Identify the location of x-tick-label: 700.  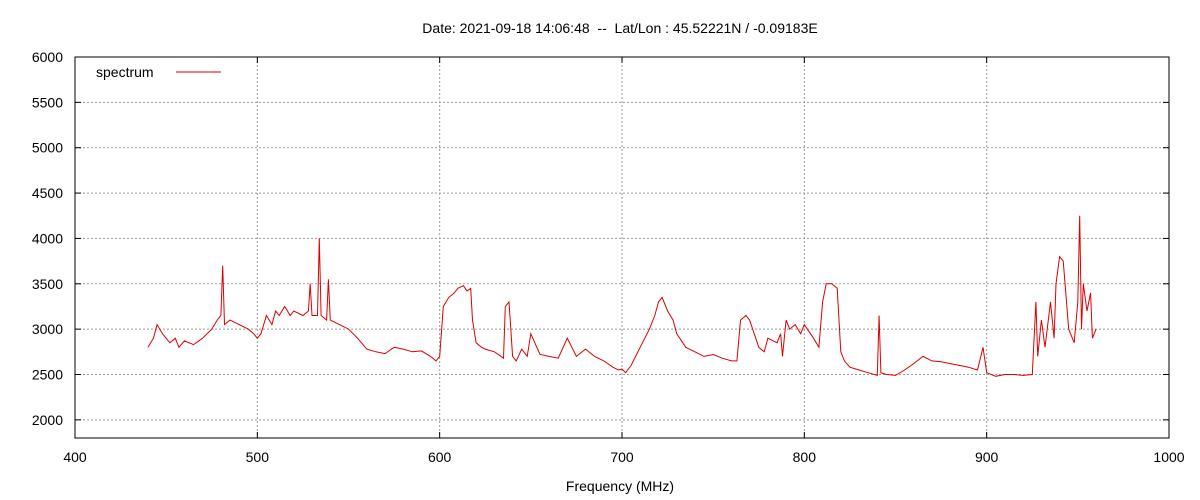
(622, 457).